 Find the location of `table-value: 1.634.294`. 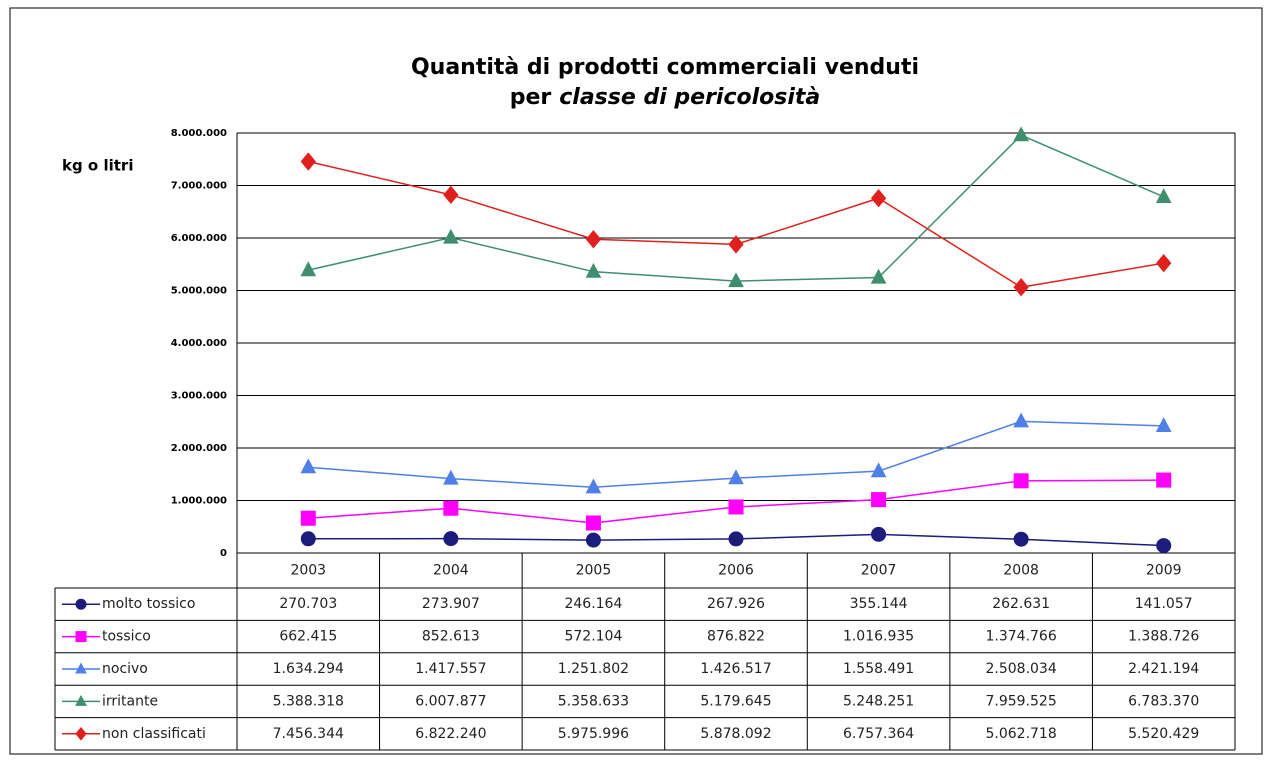

table-value: 1.634.294 is located at coordinates (308, 669).